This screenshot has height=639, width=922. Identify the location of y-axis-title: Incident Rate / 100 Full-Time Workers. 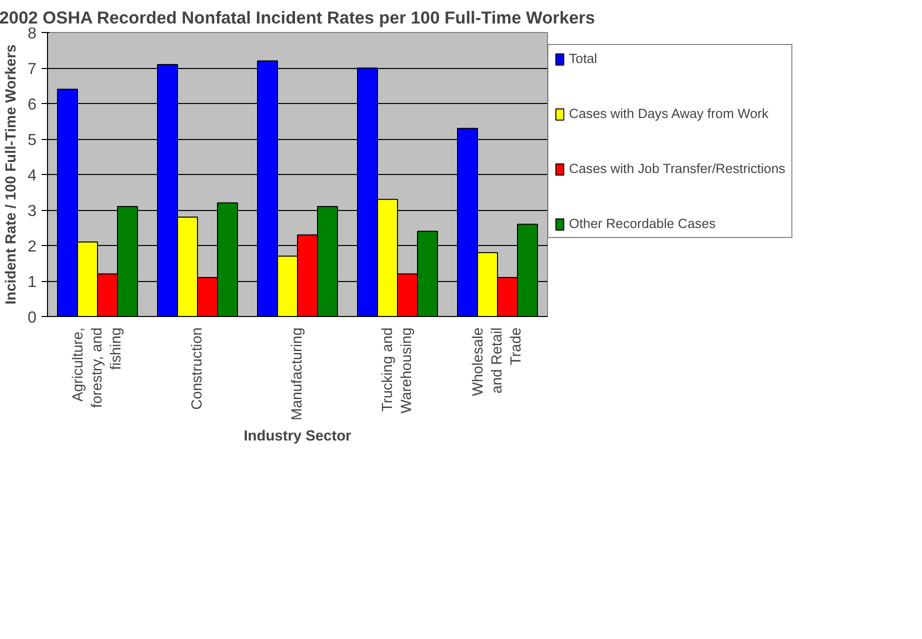
(12, 174).